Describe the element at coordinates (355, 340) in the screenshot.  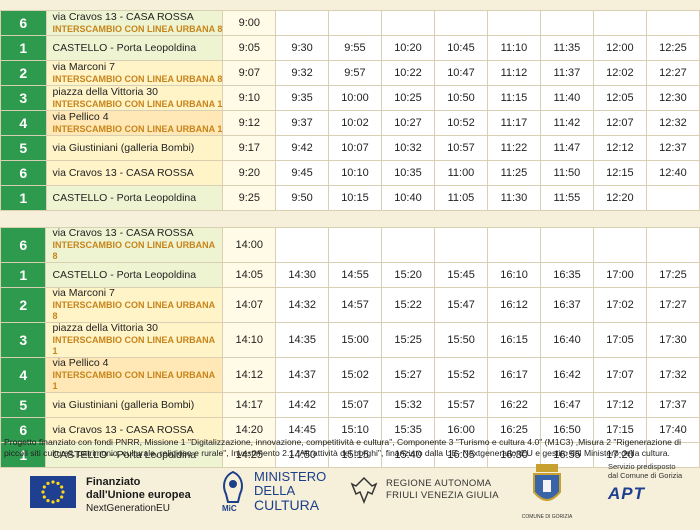
I see `time-cell: 15:00` at that location.